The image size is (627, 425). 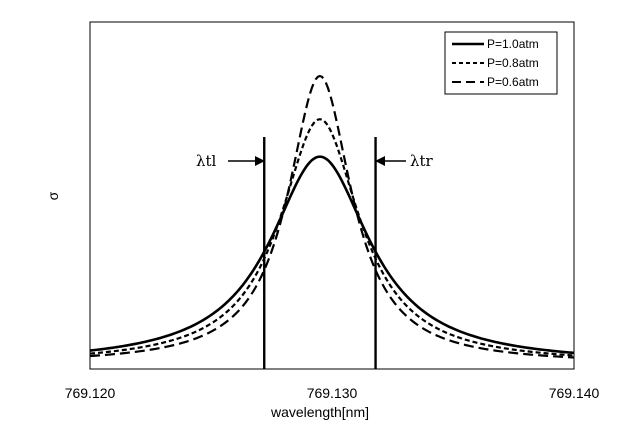 I want to click on annotation-right: λtr, so click(x=404, y=161).